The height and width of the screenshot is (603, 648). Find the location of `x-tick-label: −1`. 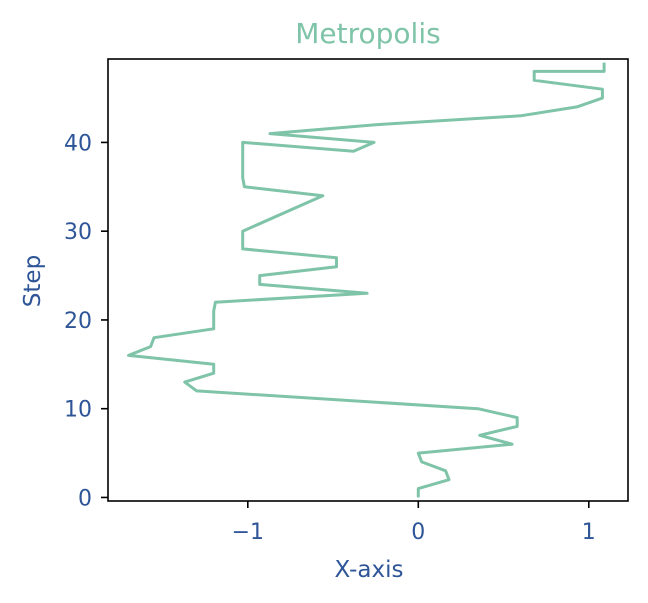

x-tick-label: −1 is located at coordinates (248, 532).